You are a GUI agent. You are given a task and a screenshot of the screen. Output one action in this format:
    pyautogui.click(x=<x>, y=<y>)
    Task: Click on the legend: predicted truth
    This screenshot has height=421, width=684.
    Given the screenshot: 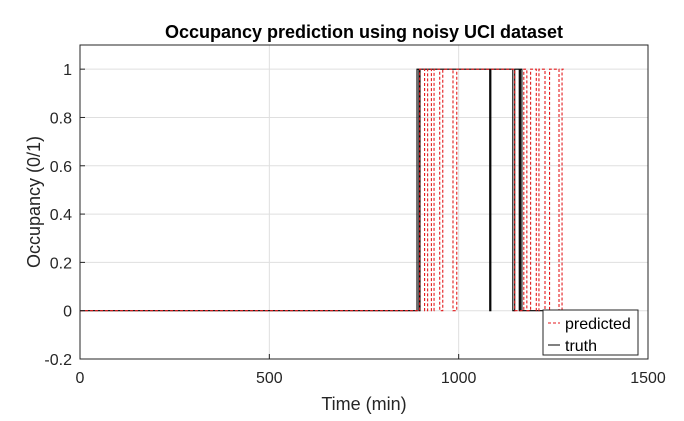 What is the action you would take?
    pyautogui.click(x=590, y=332)
    